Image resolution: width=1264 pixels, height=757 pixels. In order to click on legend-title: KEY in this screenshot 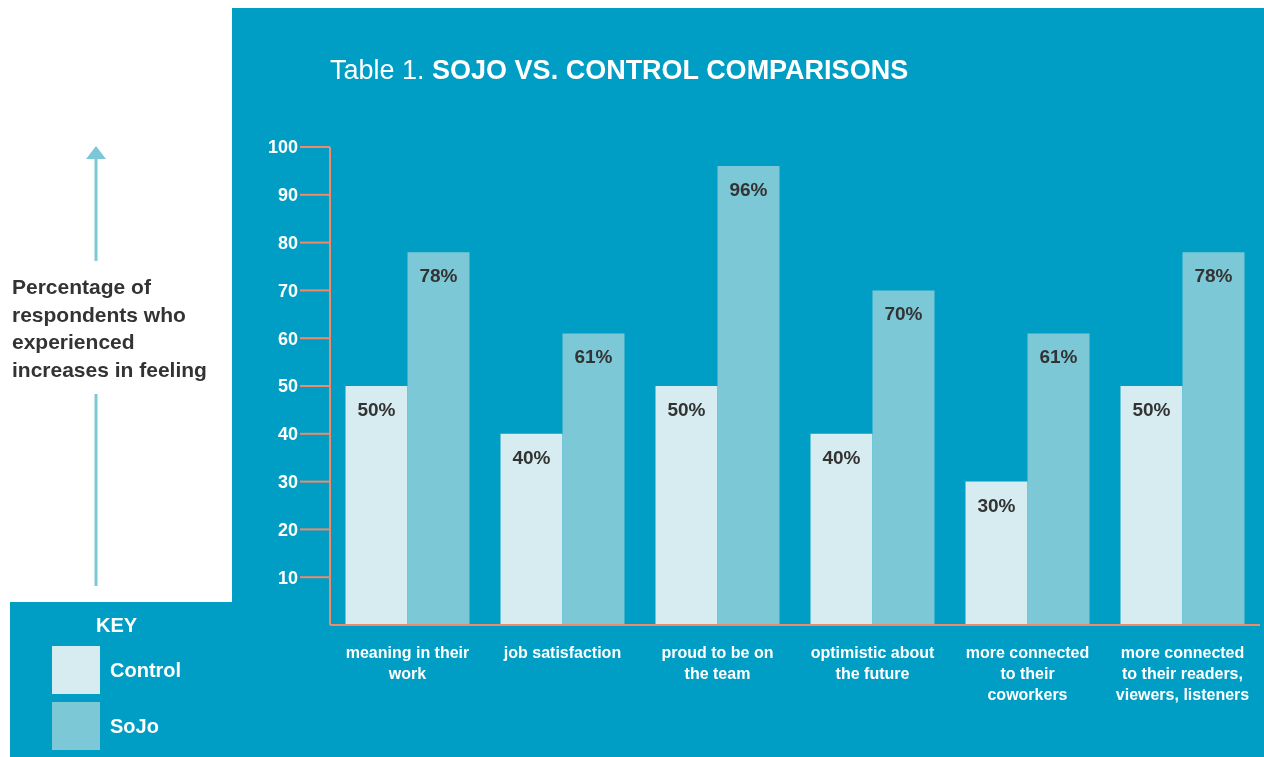, I will do `click(117, 625)`.